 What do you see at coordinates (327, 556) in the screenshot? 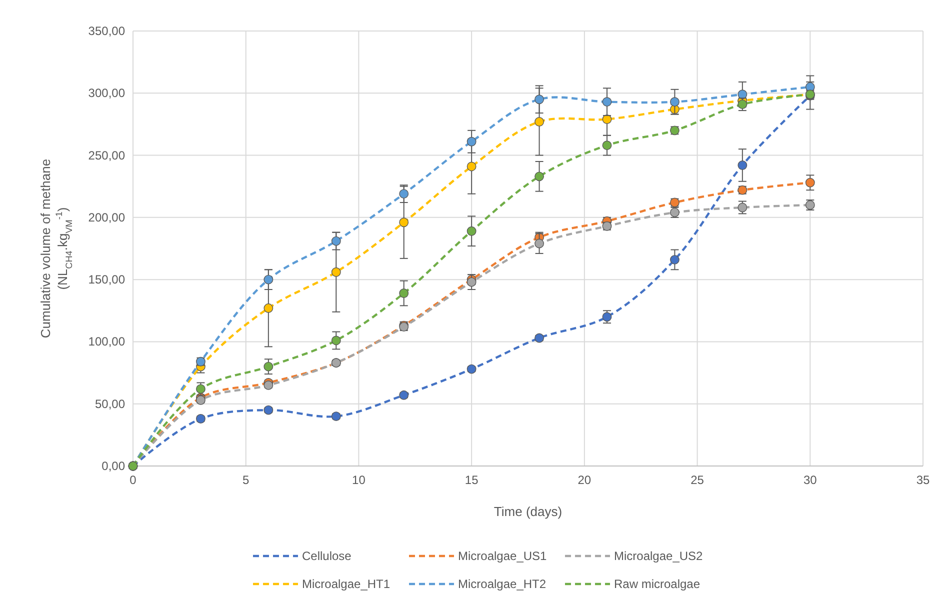
I see `legend-label: Cellulose` at bounding box center [327, 556].